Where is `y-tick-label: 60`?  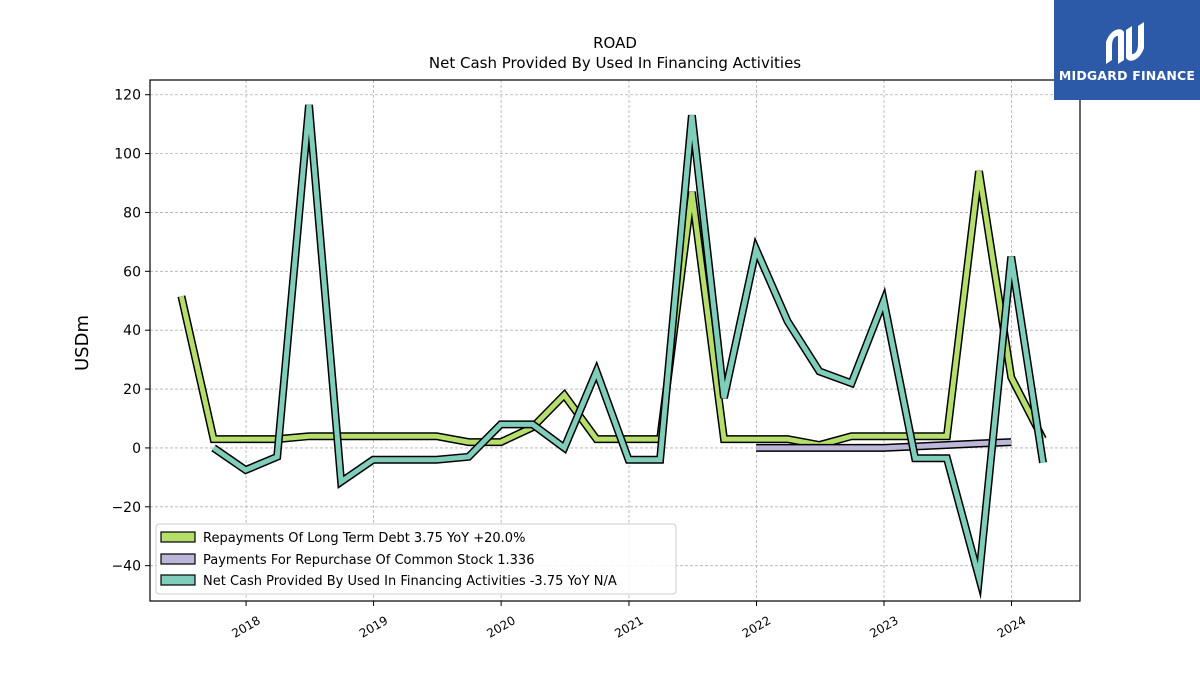
y-tick-label: 60 is located at coordinates (132, 272).